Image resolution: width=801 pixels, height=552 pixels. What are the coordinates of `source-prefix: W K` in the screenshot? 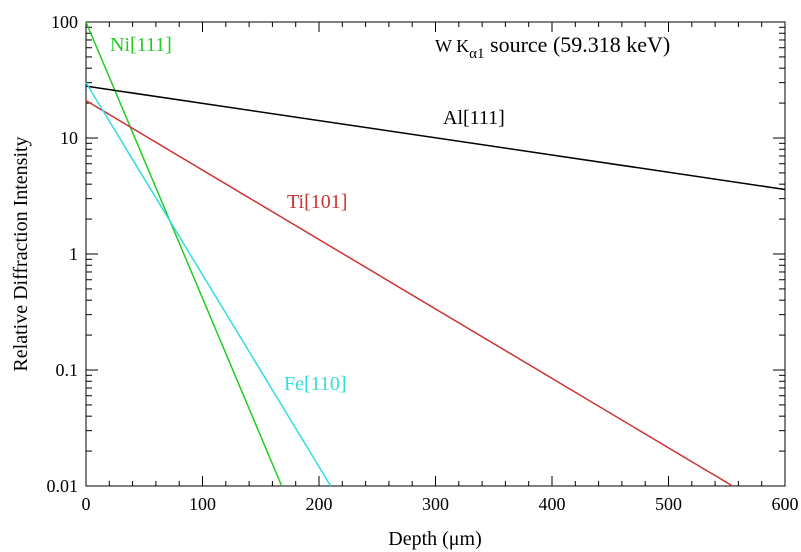 It's located at (452, 46).